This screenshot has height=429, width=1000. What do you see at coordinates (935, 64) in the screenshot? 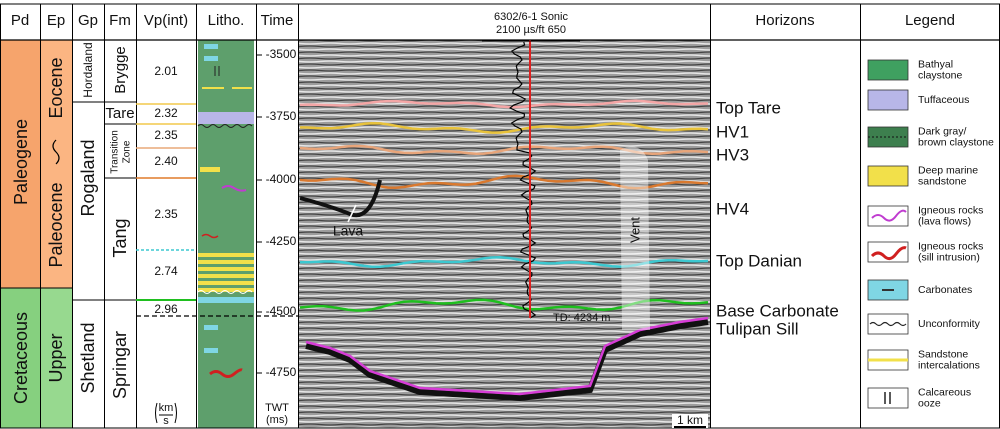
I see `legend-label: Bathyal` at bounding box center [935, 64].